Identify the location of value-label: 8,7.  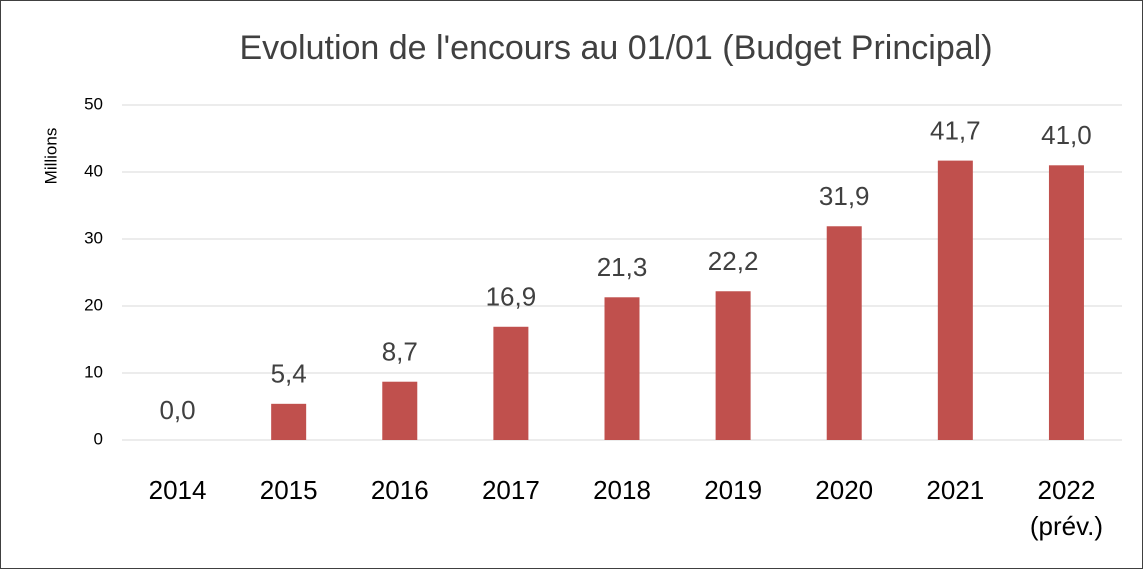
(400, 352).